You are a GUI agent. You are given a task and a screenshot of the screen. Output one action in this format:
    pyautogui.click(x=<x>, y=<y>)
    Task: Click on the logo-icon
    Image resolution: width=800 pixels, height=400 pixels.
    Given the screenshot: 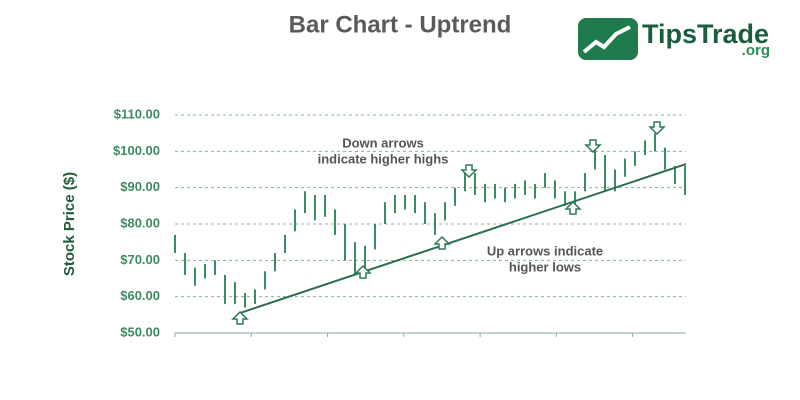 What is the action you would take?
    pyautogui.click(x=608, y=39)
    